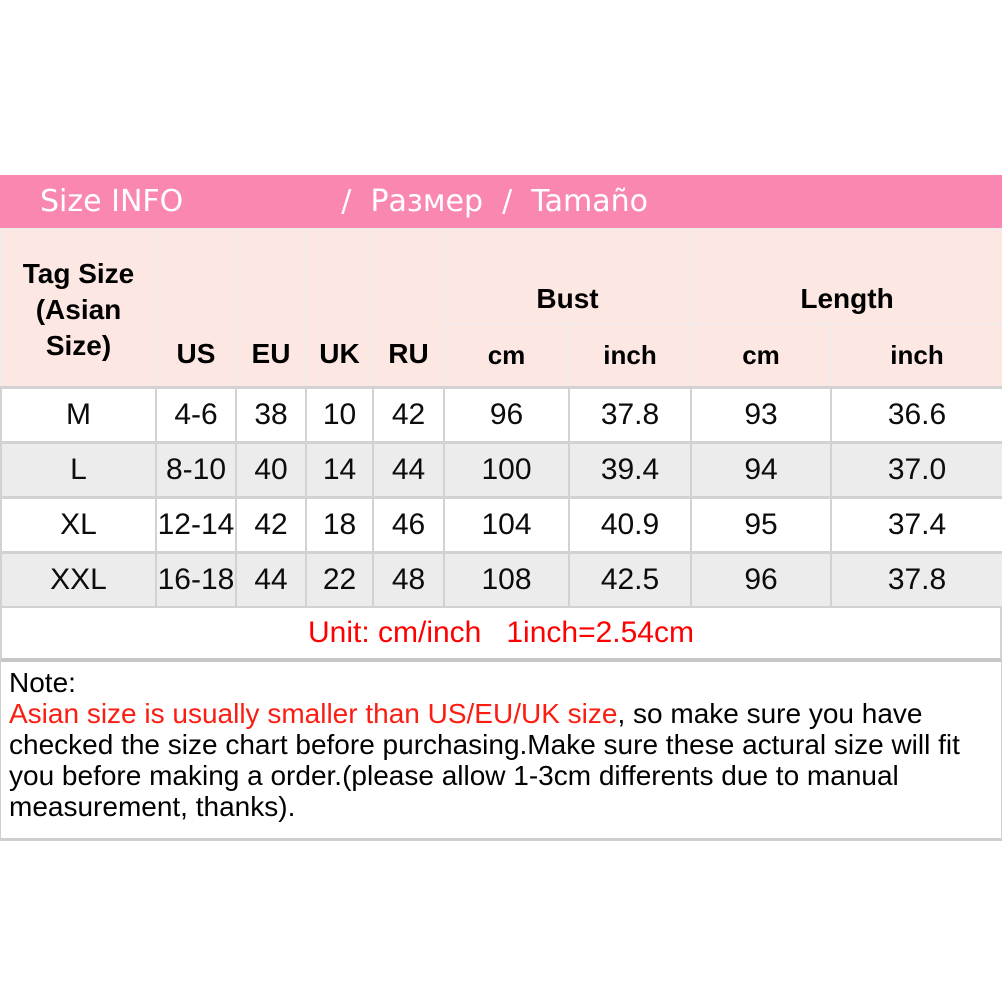 The width and height of the screenshot is (1002, 1002). Describe the element at coordinates (271, 469) in the screenshot. I see `cell-eu: 40` at that location.